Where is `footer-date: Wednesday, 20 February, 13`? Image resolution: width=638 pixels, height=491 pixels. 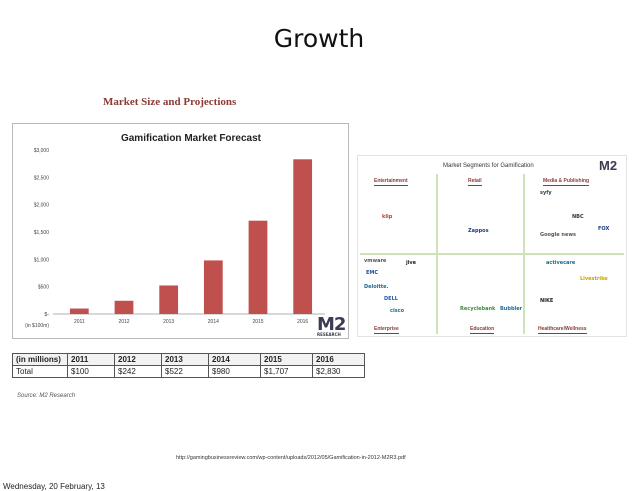 footer-date: Wednesday, 20 February, 13 is located at coordinates (54, 486).